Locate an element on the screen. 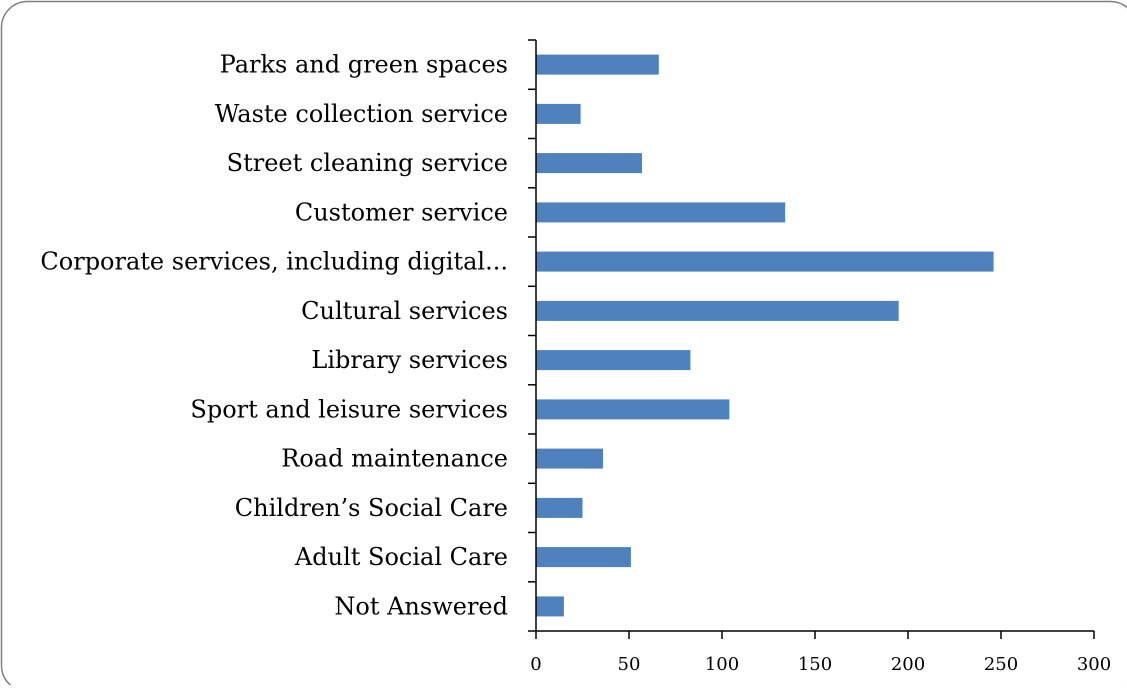  x-tick-label: 200 is located at coordinates (908, 664).